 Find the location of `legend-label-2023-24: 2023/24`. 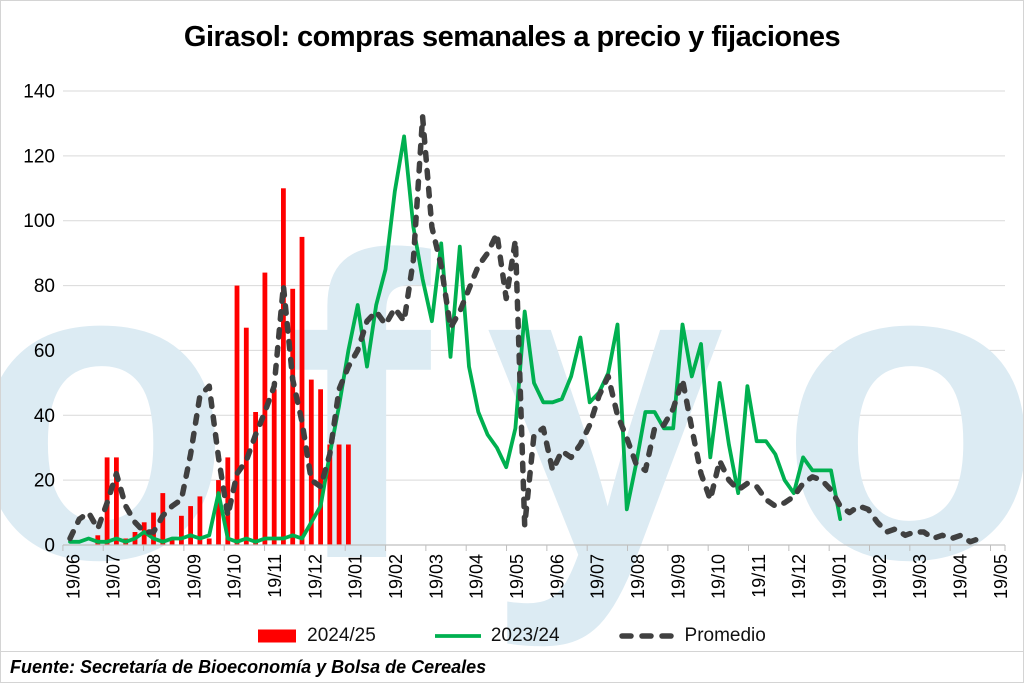

legend-label-2023-24: 2023/24 is located at coordinates (525, 635).